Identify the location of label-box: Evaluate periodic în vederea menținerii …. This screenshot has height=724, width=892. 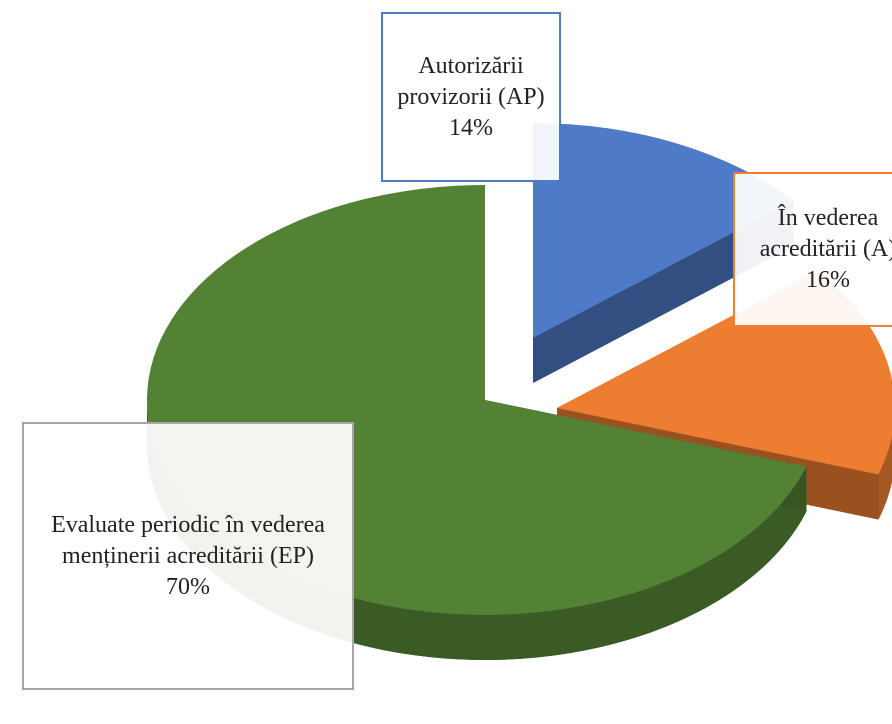
(188, 556).